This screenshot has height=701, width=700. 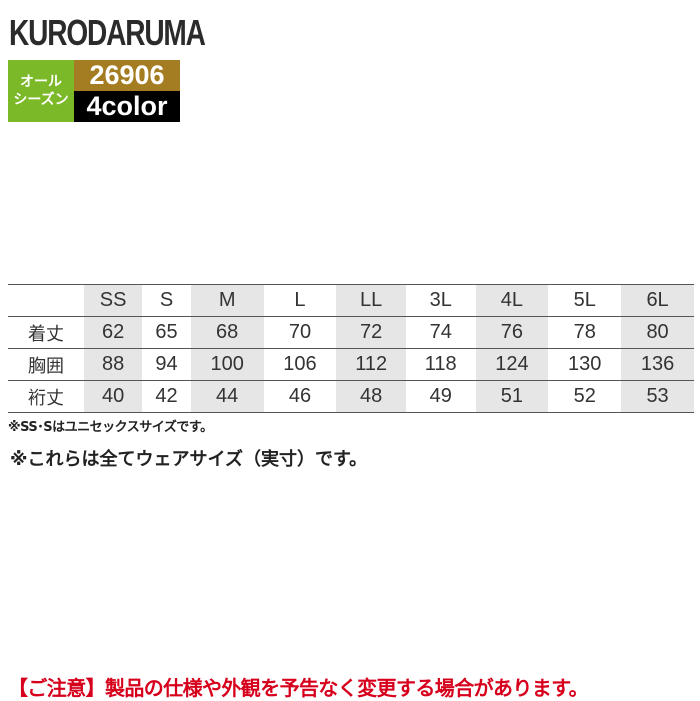 What do you see at coordinates (166, 396) in the screenshot?
I see `table-cell: 42` at bounding box center [166, 396].